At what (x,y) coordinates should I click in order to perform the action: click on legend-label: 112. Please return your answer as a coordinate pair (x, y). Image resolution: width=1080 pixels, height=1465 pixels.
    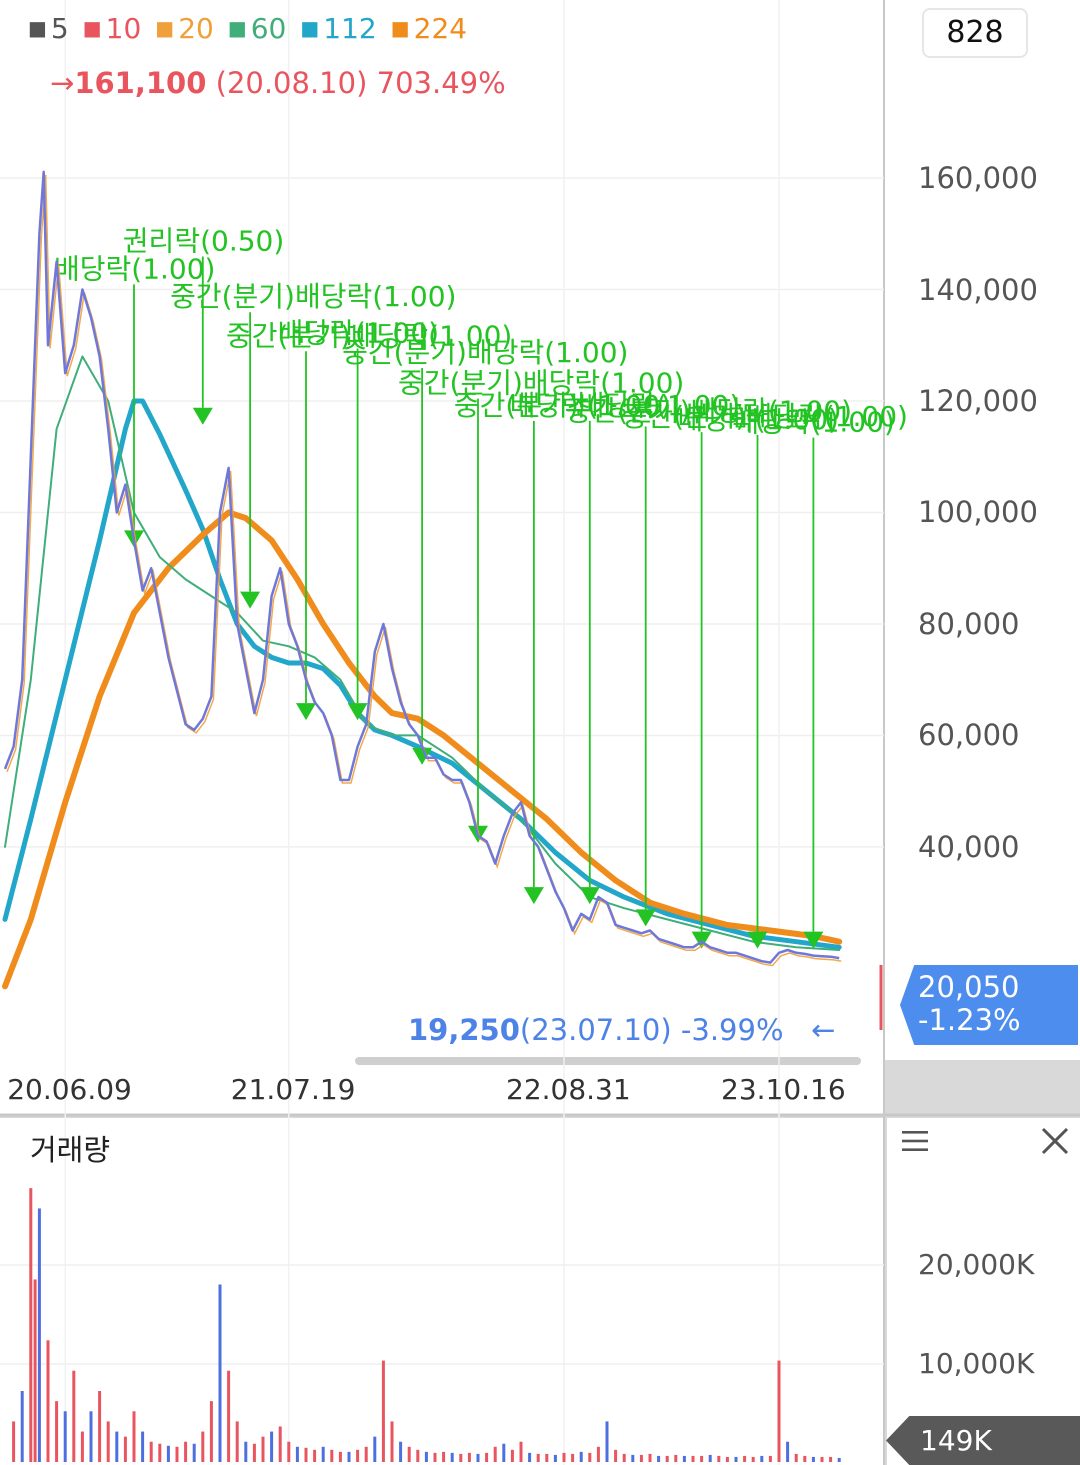
    Looking at the image, I should click on (350, 28).